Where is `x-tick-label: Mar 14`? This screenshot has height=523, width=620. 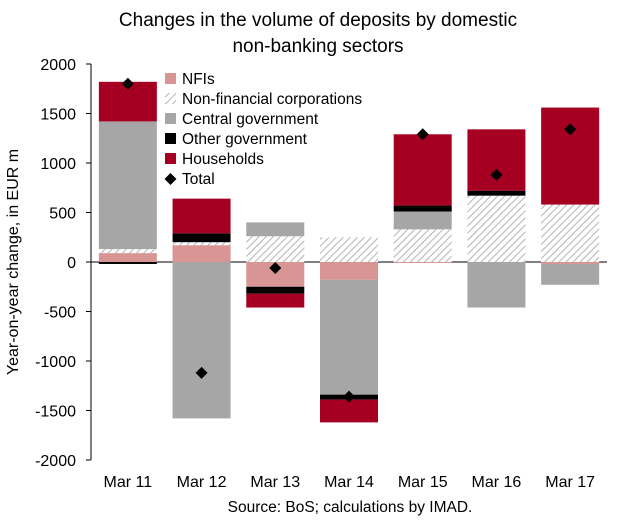
x-tick-label: Mar 14 is located at coordinates (349, 482).